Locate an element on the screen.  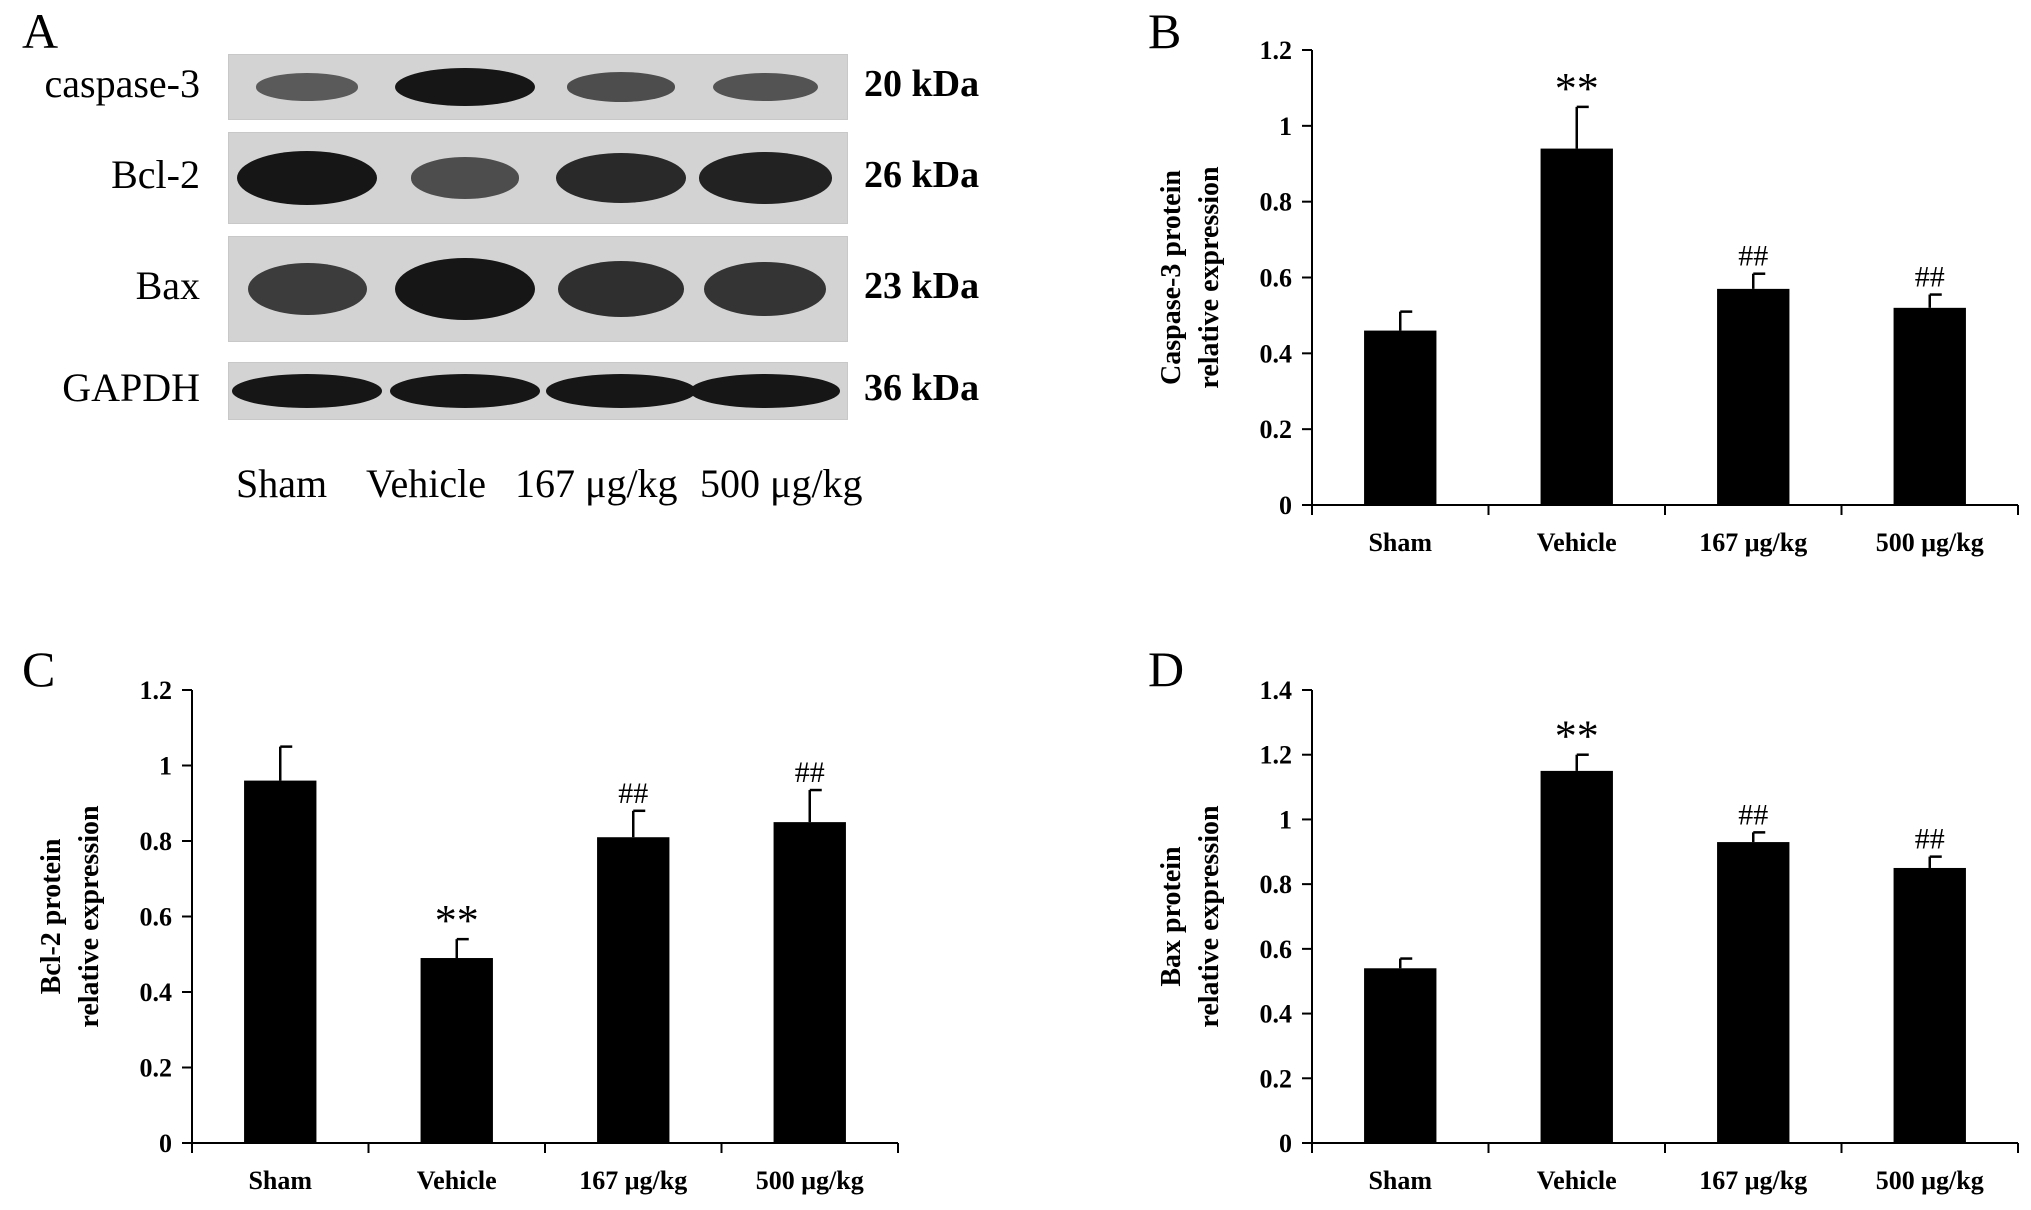
blot-protein-label: Bcl-2 is located at coordinates (155, 174).